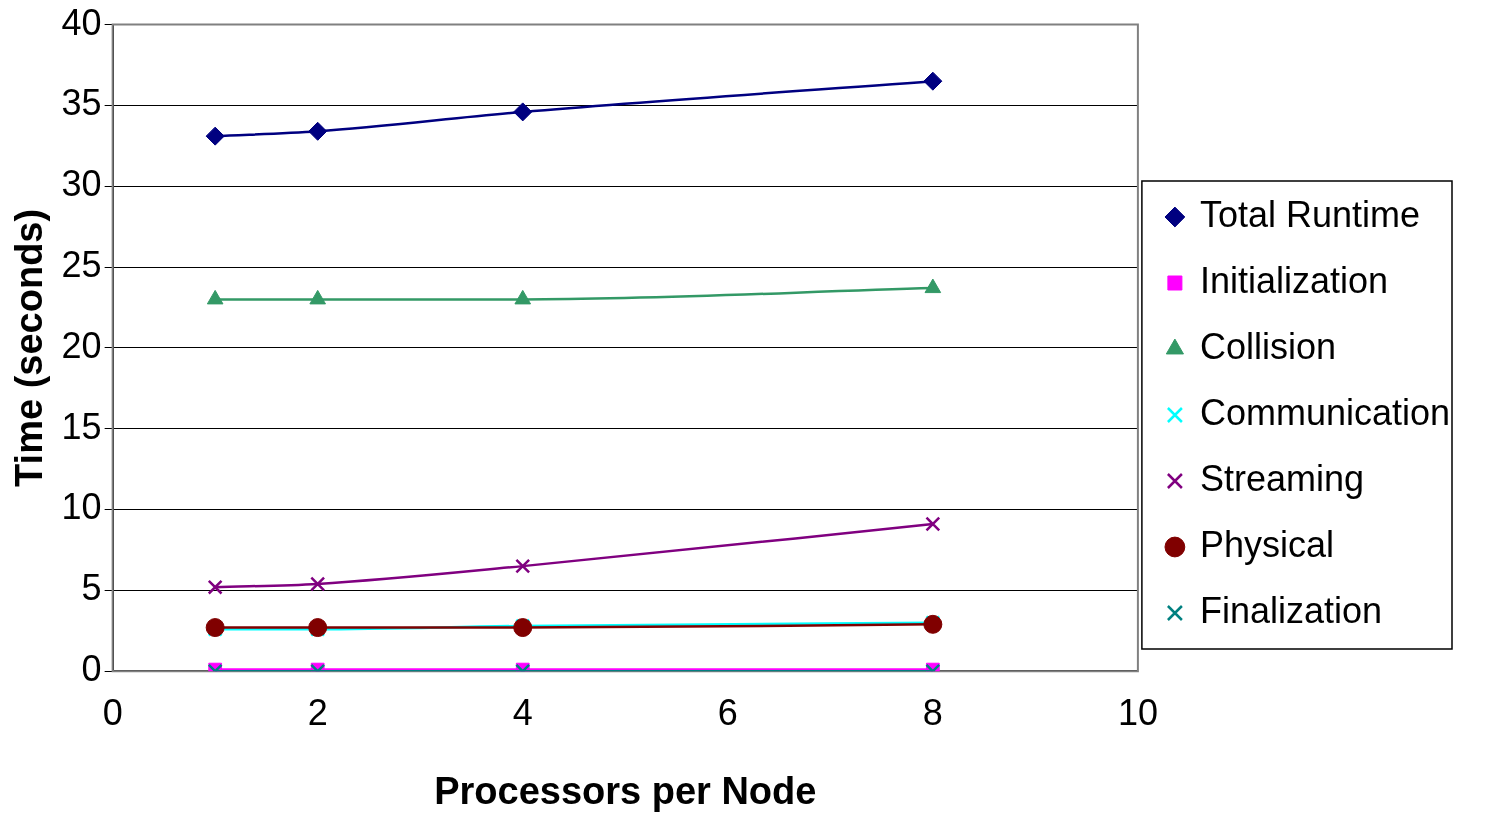  What do you see at coordinates (1325, 412) in the screenshot?
I see `legend-label: Communication` at bounding box center [1325, 412].